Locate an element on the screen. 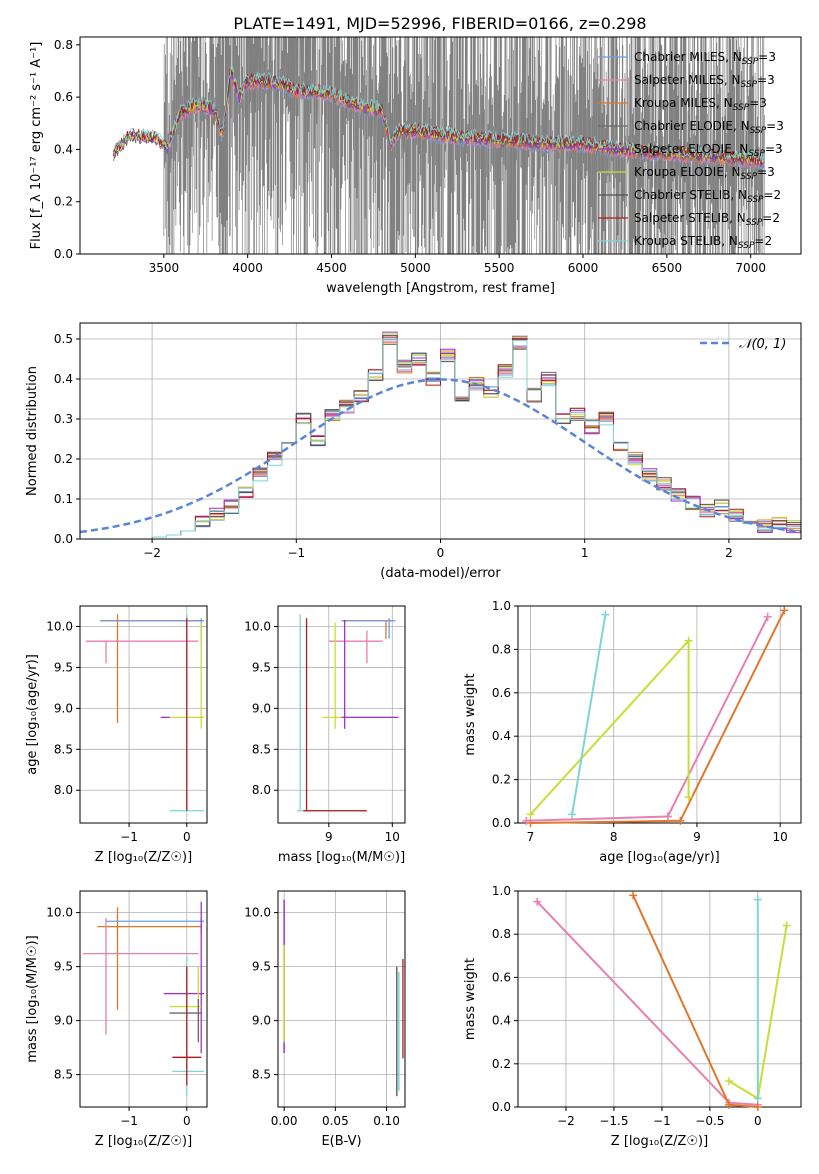  y-axis-label: age [log₁₀(age/yr)] is located at coordinates (32, 714).